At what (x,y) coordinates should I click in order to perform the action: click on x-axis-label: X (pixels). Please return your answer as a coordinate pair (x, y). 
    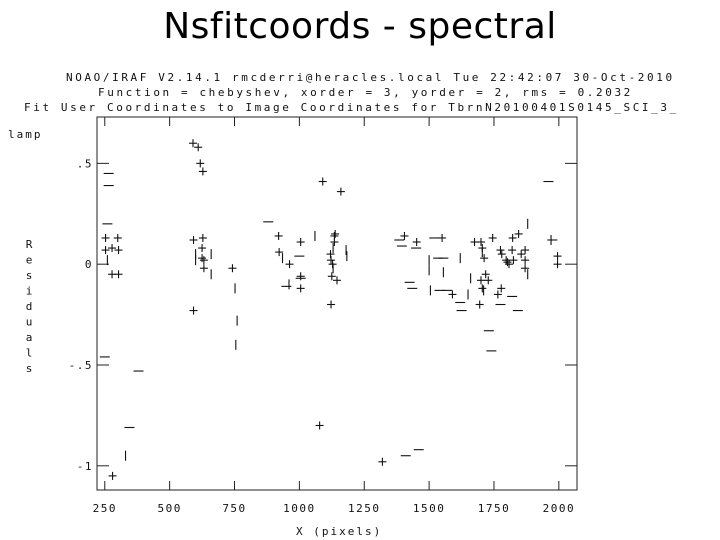
    Looking at the image, I should click on (339, 531).